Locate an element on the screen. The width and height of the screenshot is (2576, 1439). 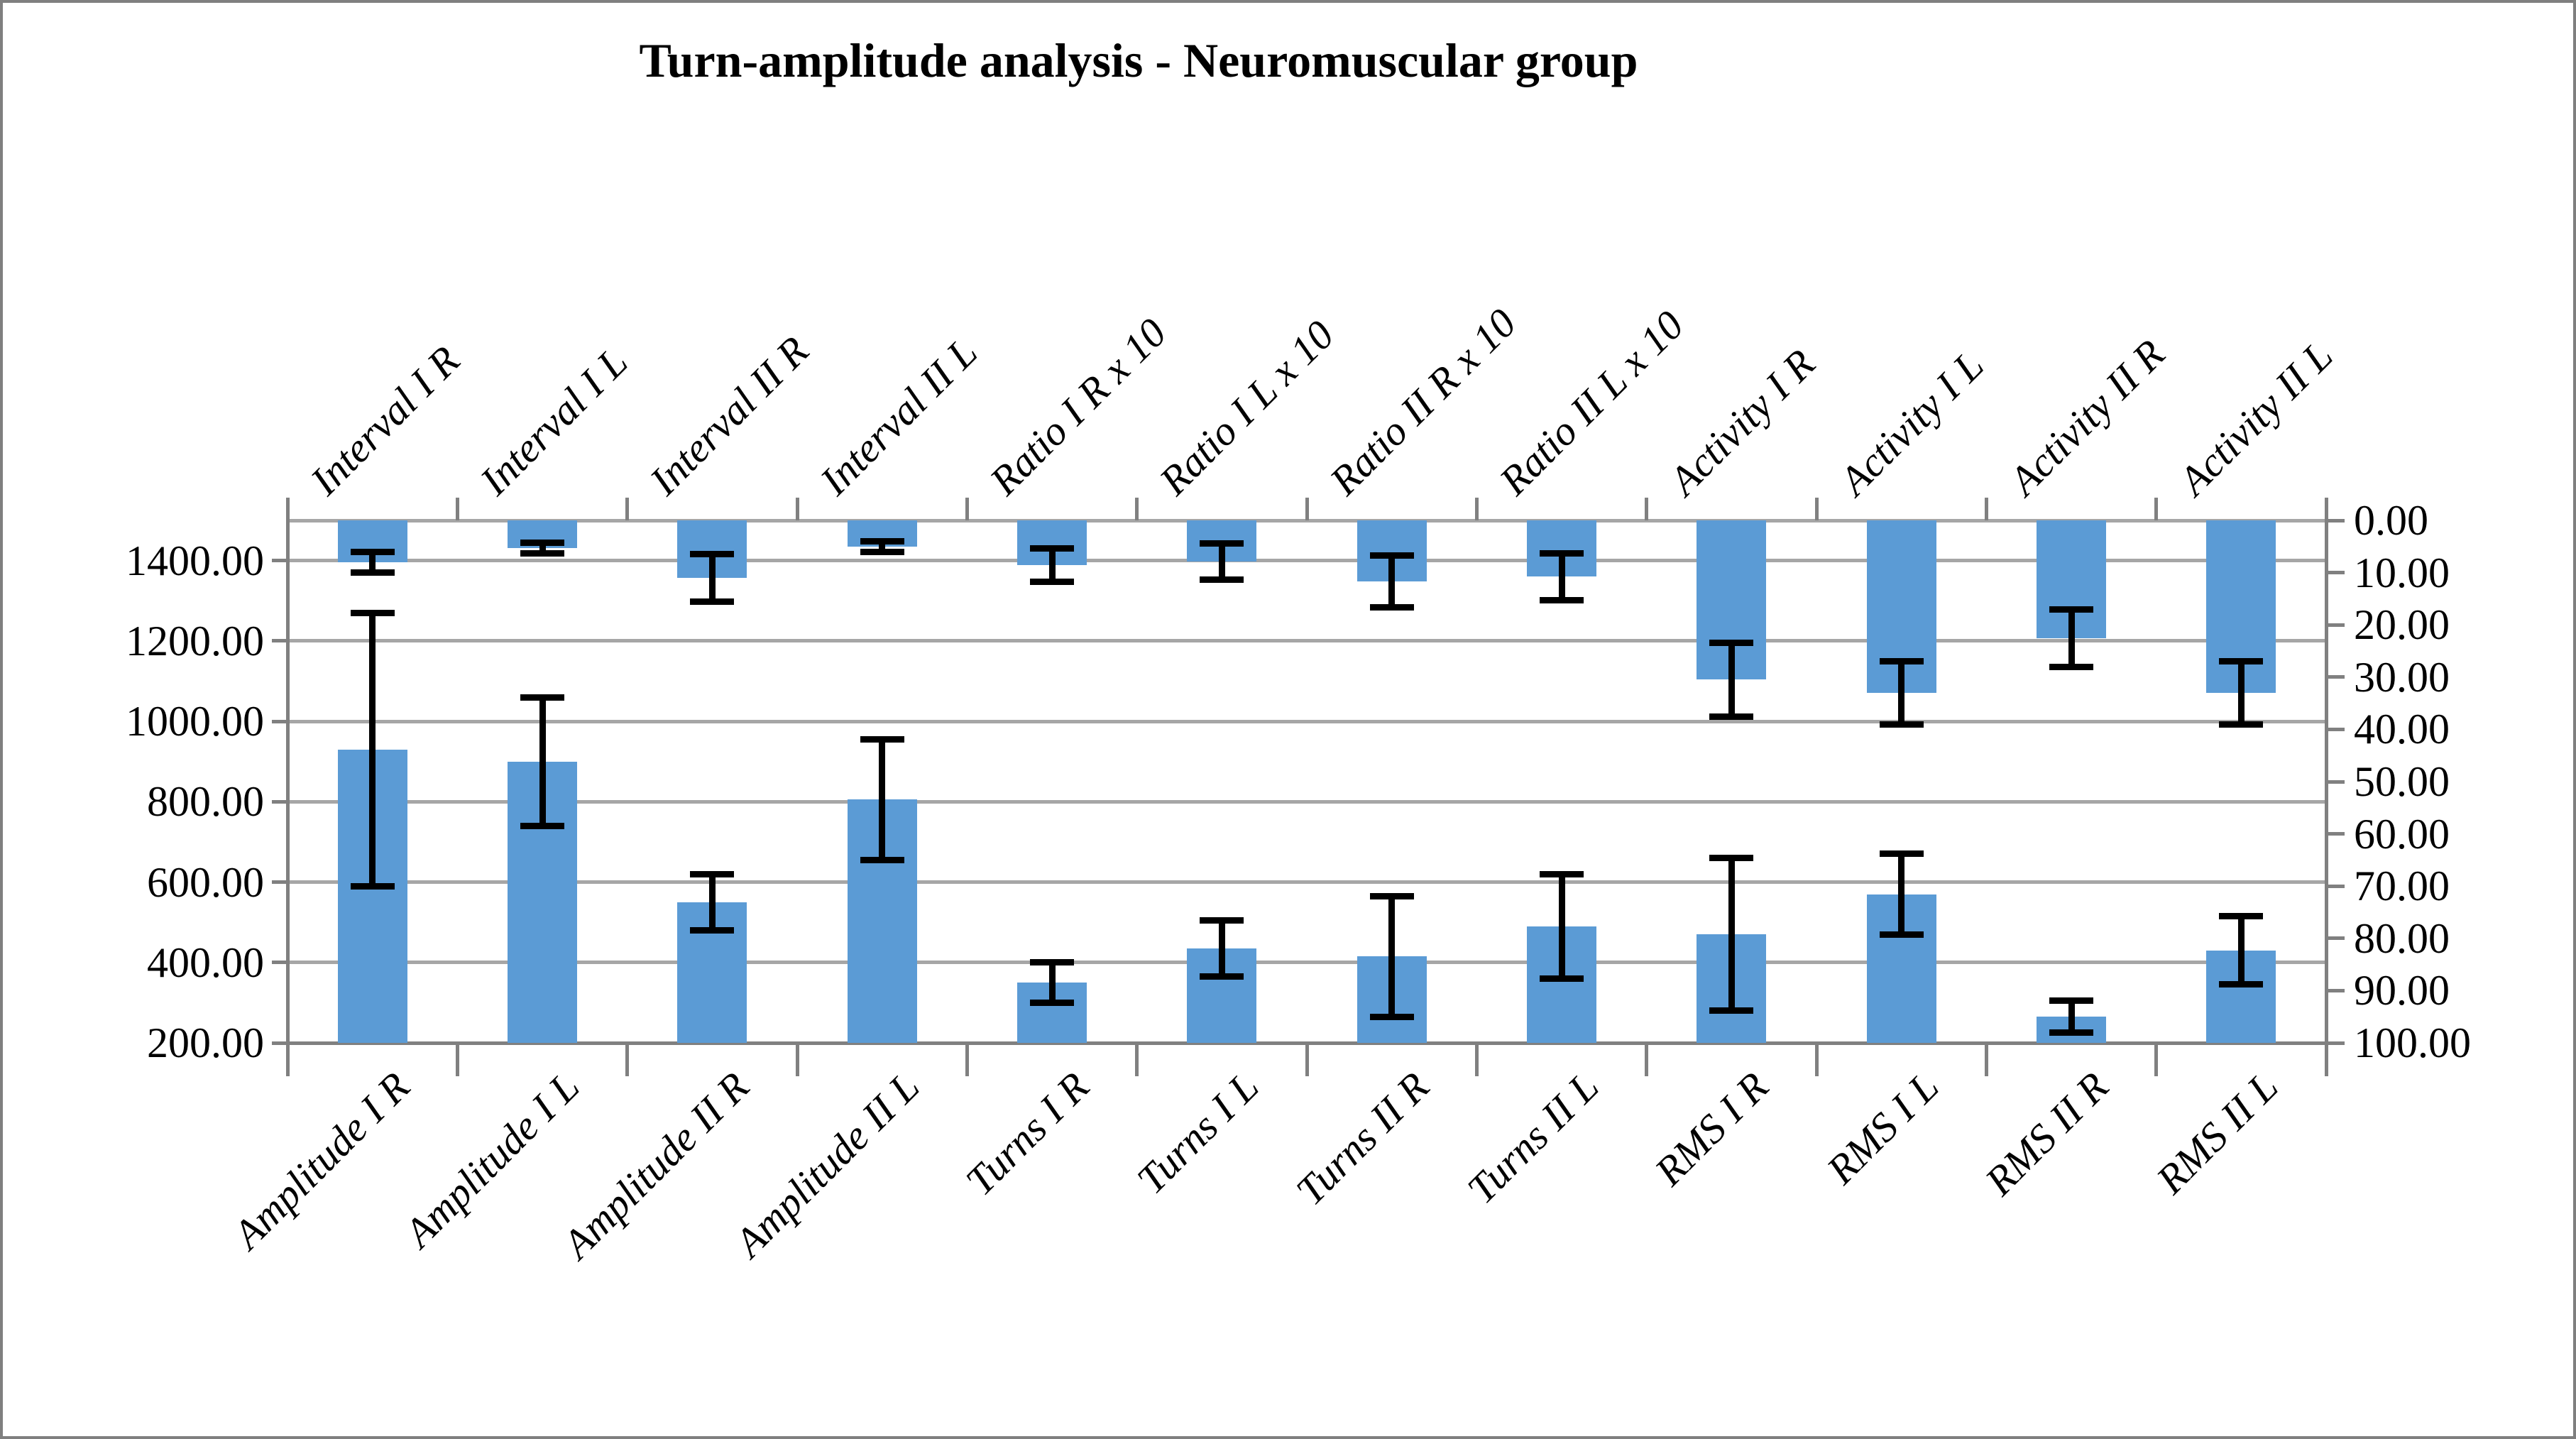
error-bar-cap-top-turns-ii-r is located at coordinates (1391, 895).